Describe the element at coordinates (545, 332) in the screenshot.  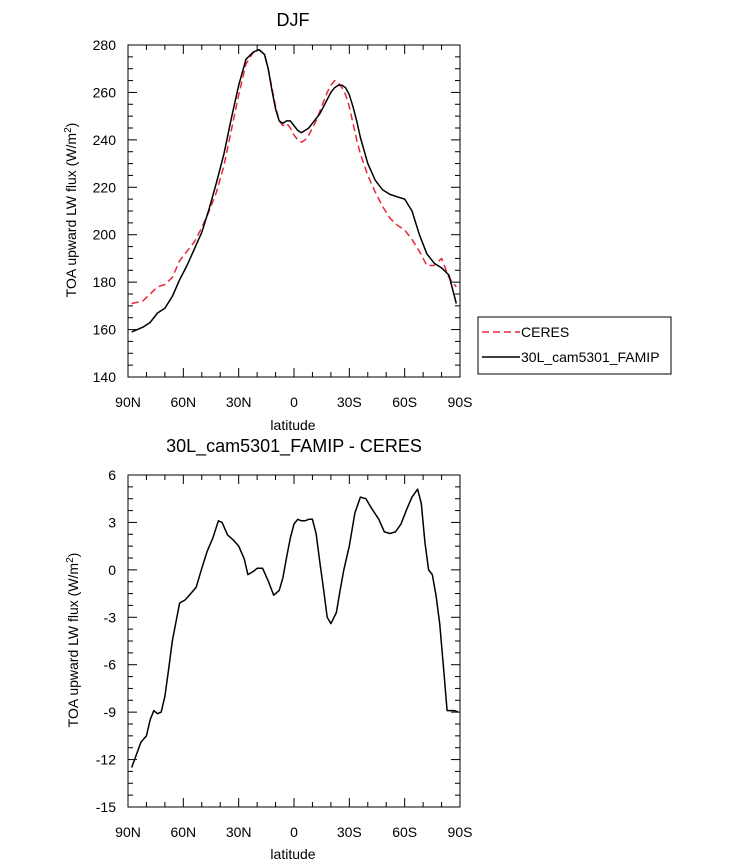
I see `legend-label-ceres: CERES` at that location.